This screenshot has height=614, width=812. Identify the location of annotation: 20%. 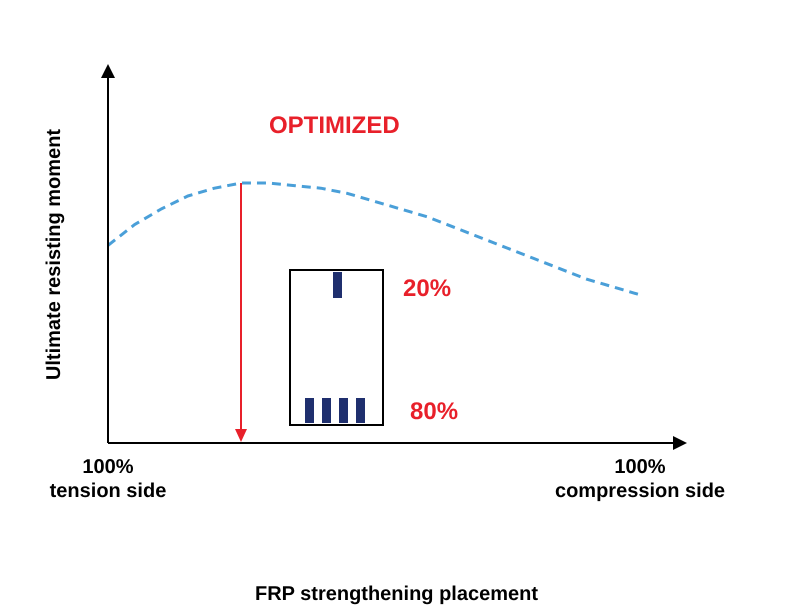
(427, 288).